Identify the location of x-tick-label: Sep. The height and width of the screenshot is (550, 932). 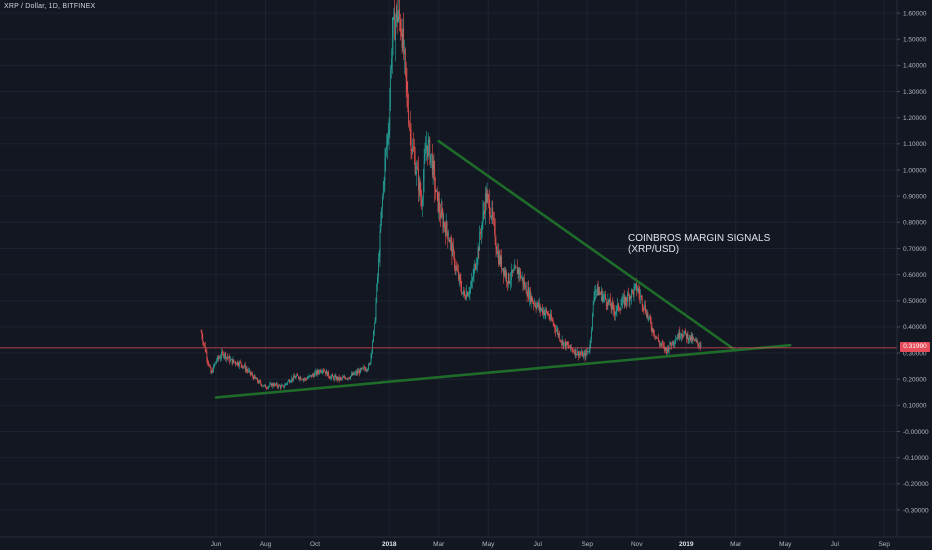
(587, 544).